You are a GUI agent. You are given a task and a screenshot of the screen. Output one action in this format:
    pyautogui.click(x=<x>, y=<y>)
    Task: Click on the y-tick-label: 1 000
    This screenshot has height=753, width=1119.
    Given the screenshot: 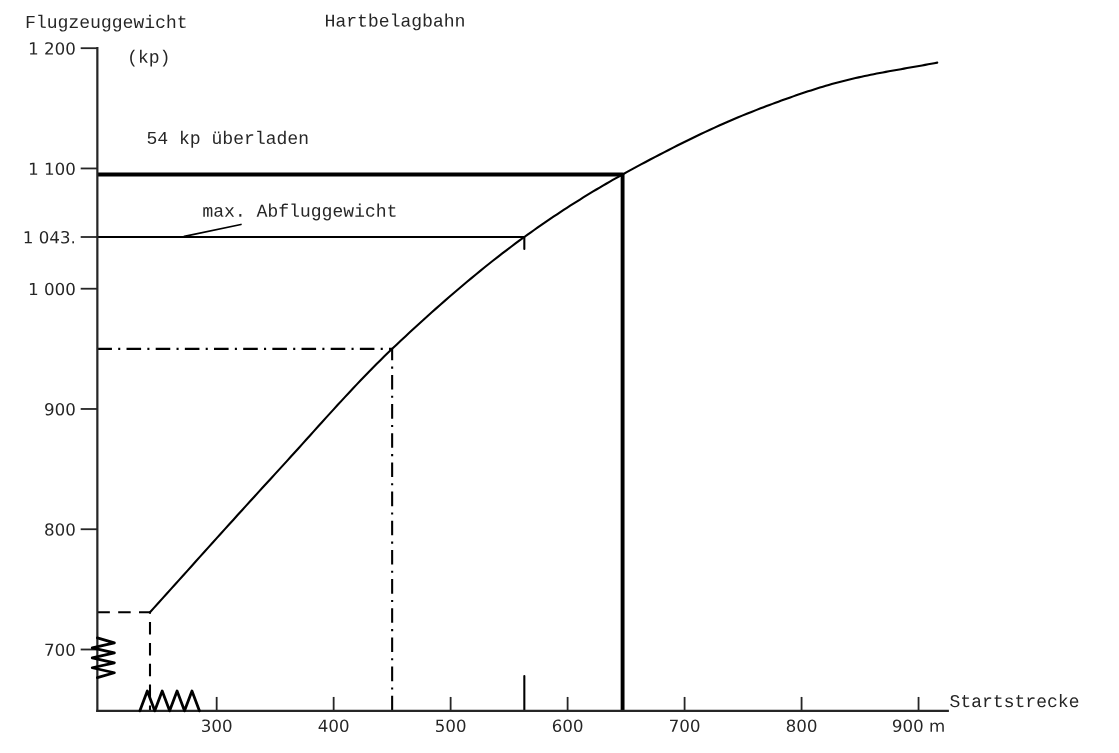 What is the action you would take?
    pyautogui.click(x=52, y=289)
    